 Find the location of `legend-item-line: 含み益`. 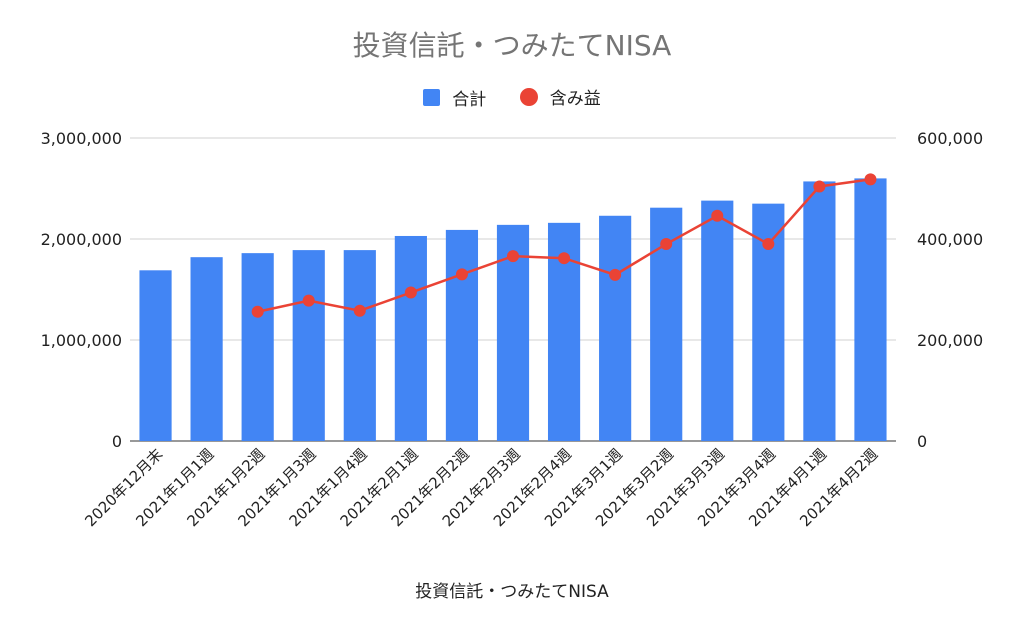

legend-item-line: 含み益 is located at coordinates (560, 96).